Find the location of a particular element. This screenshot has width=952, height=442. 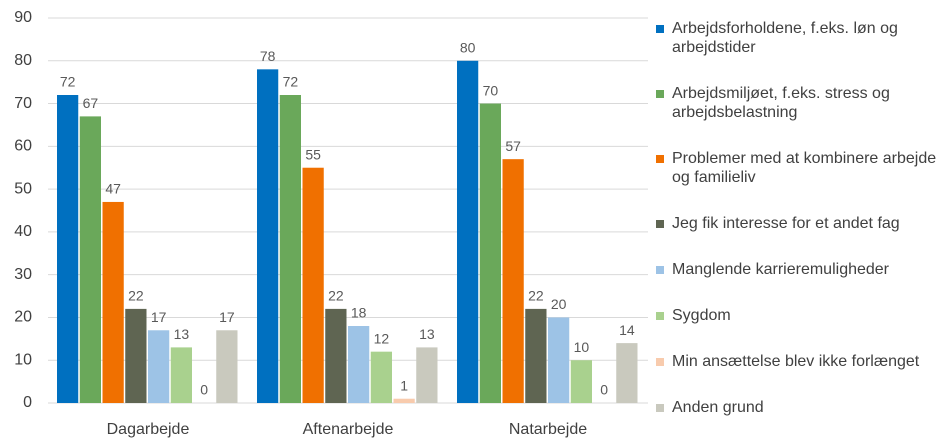

y-tick-label: 0 is located at coordinates (27, 402).